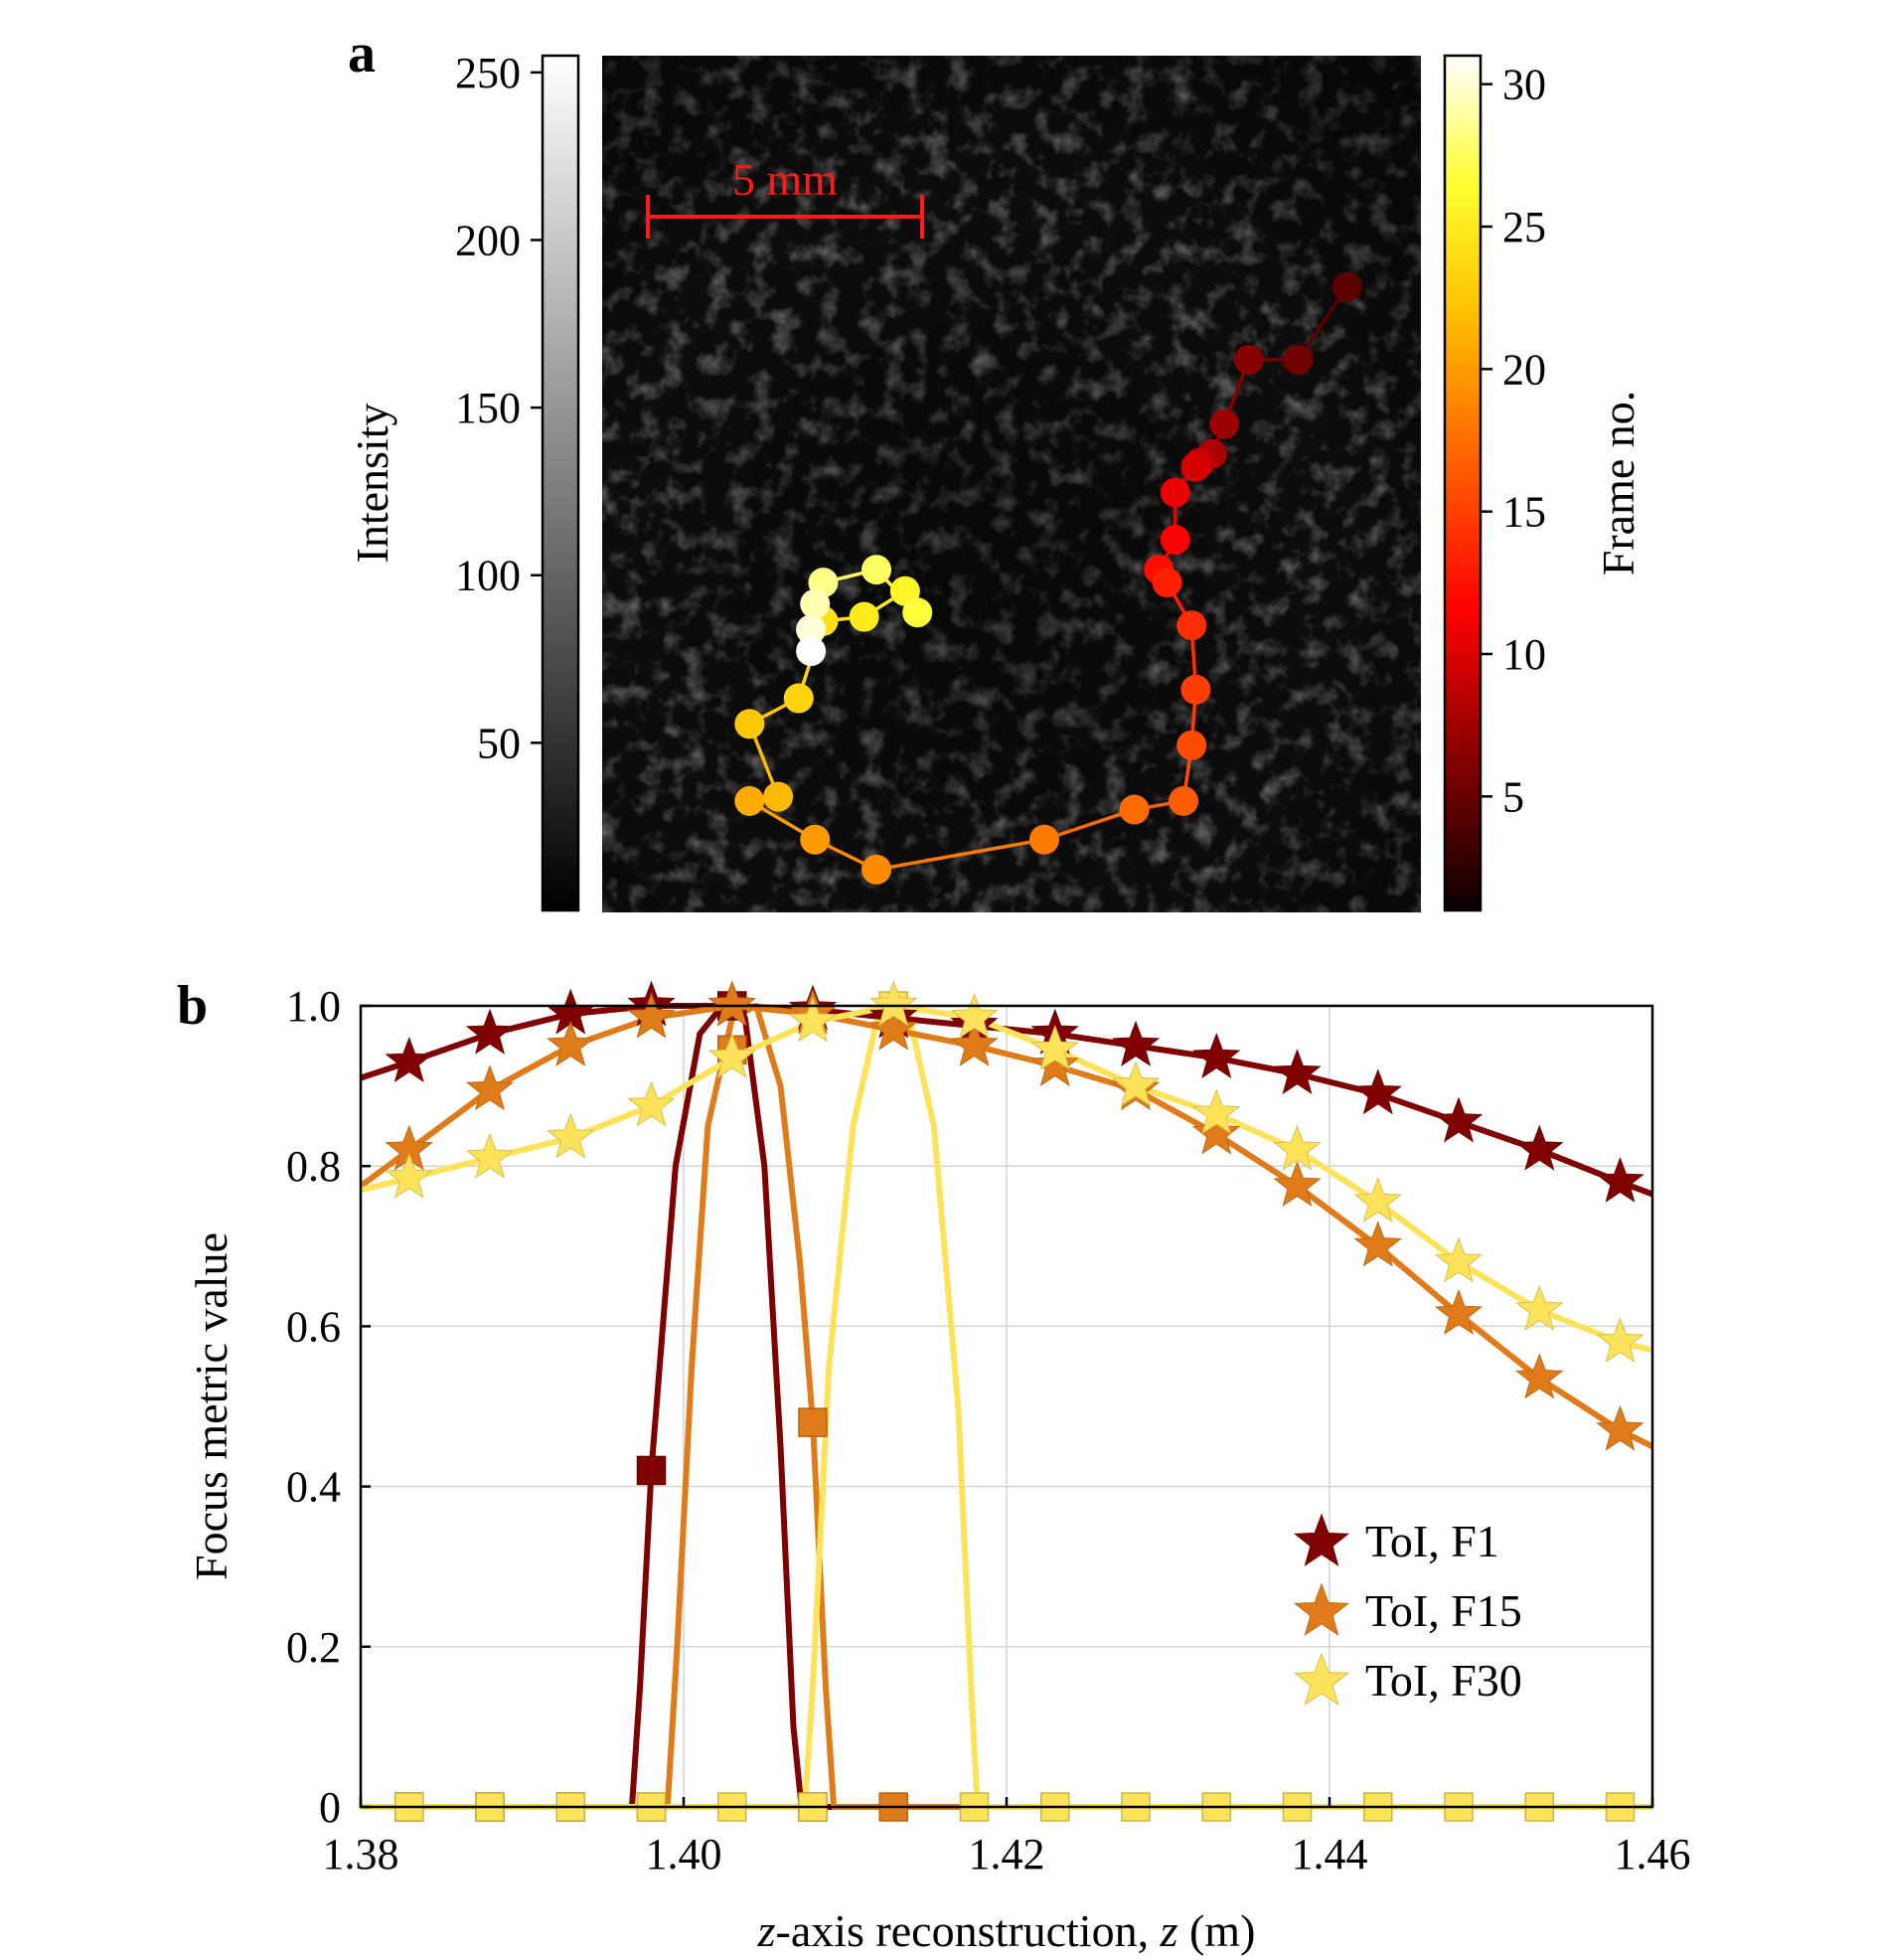 The height and width of the screenshot is (1960, 1878). What do you see at coordinates (1524, 654) in the screenshot?
I see `frame-tick-label: 10` at bounding box center [1524, 654].